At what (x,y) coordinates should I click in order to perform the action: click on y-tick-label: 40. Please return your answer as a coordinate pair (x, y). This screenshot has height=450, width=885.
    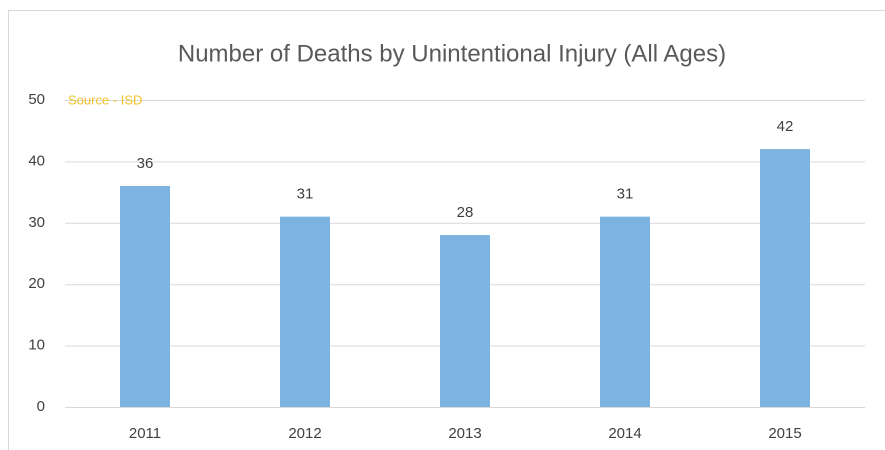
    Looking at the image, I should click on (36, 160).